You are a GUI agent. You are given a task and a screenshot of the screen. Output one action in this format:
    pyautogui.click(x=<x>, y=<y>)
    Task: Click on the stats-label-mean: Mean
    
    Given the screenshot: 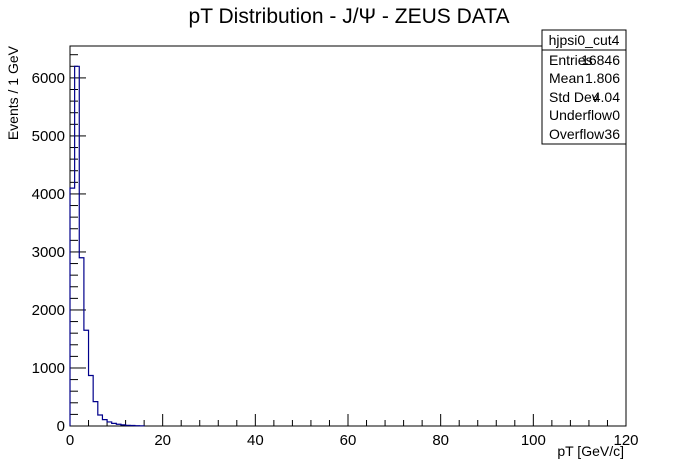 What is the action you would take?
    pyautogui.click(x=566, y=78)
    